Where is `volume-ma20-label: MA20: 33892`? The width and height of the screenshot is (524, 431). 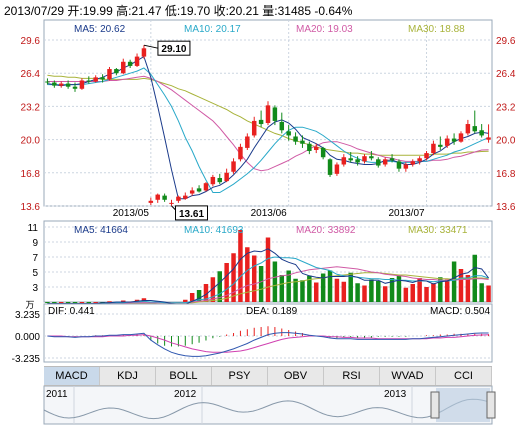 volume-ma20-label: MA20: 33892 is located at coordinates (326, 230).